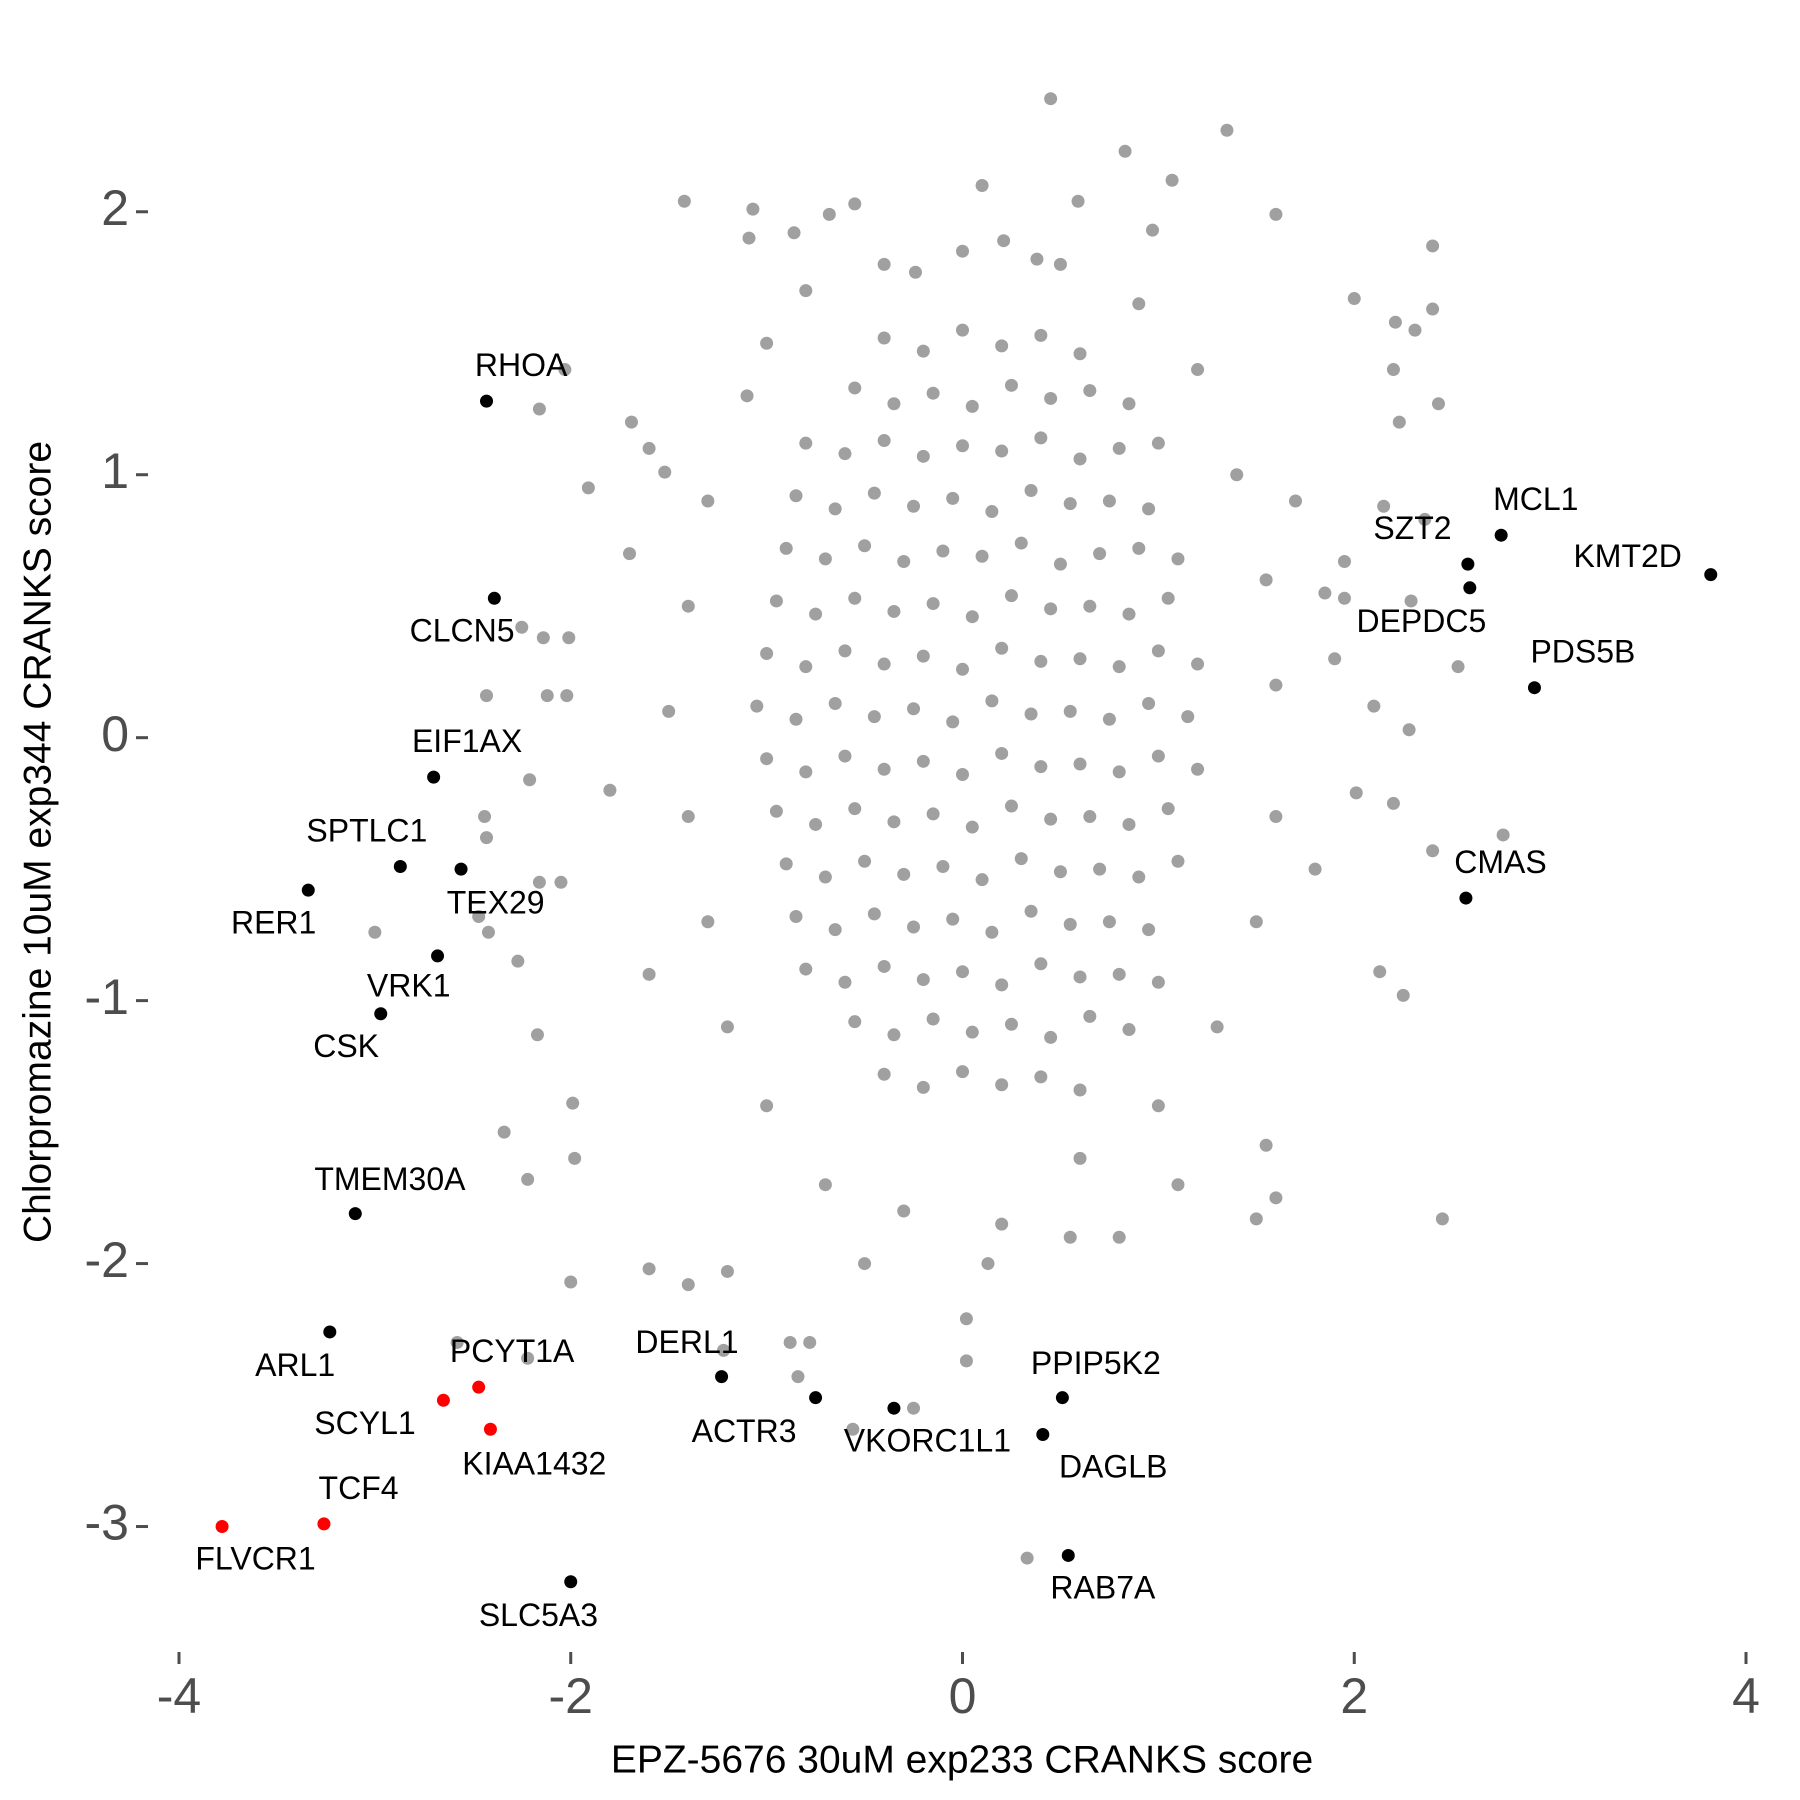  I want to click on point-label: VRK1, so click(409, 986).